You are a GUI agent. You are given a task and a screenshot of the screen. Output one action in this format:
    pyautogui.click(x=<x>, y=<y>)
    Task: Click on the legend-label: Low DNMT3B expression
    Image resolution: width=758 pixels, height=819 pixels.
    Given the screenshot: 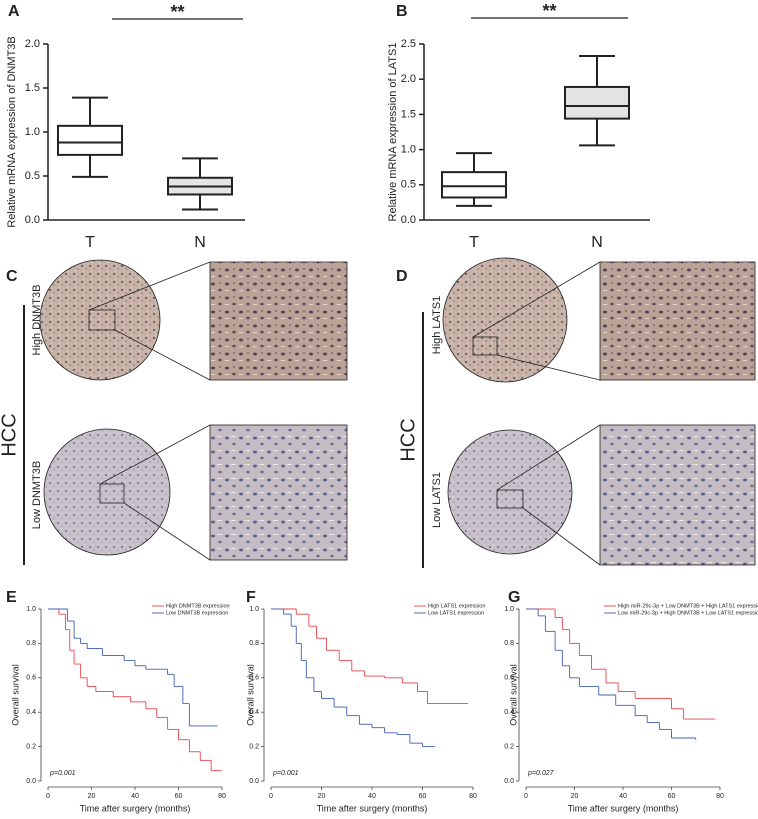 What is the action you would take?
    pyautogui.click(x=197, y=613)
    